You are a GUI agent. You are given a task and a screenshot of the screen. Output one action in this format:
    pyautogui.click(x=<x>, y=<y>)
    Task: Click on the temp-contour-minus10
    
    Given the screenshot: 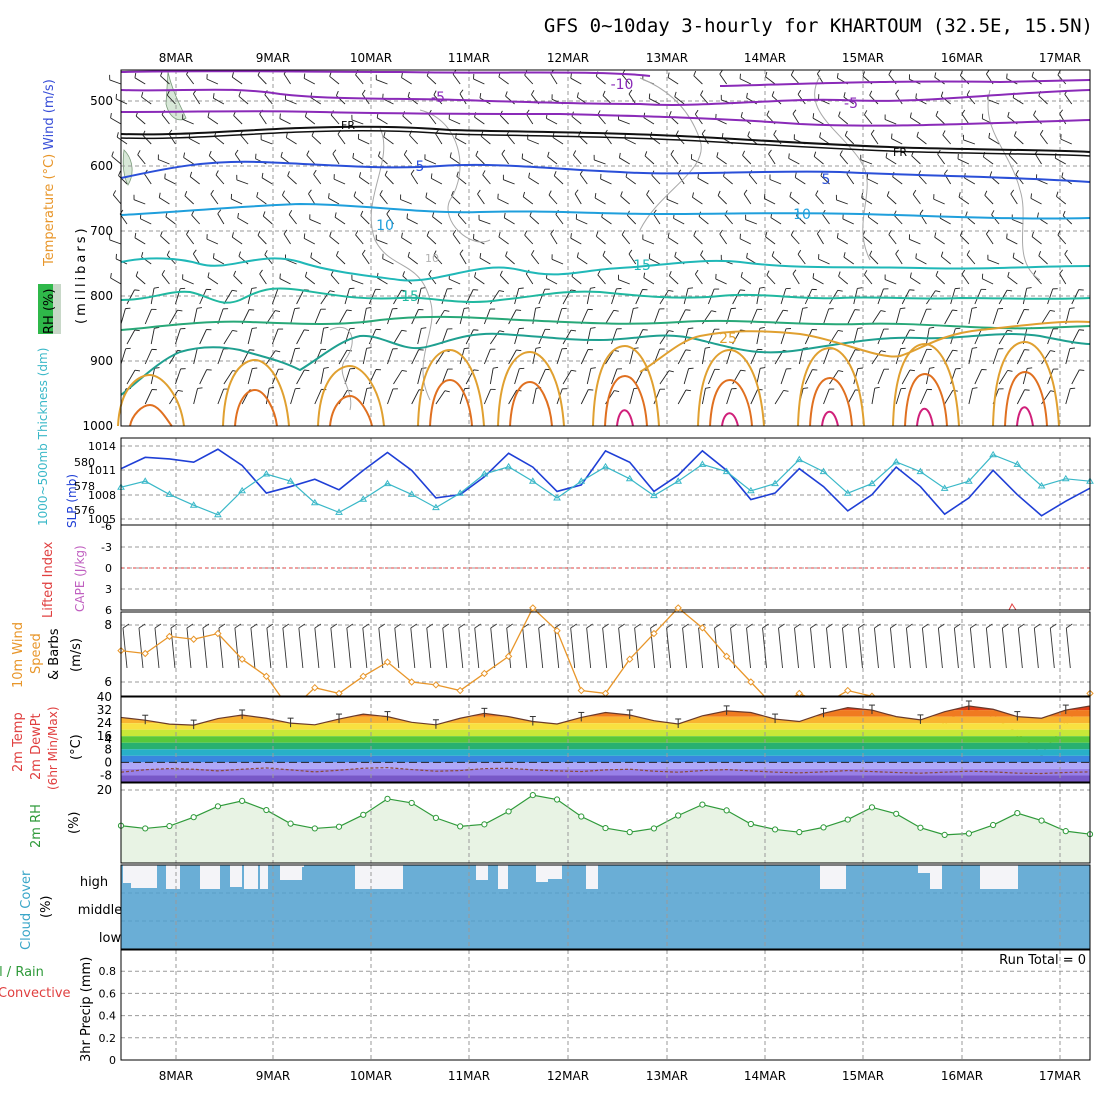 What is the action you would take?
    pyautogui.click(x=385, y=73)
    